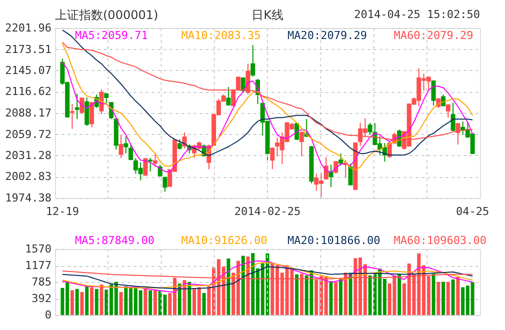 The width and height of the screenshot is (505, 330). Describe the element at coordinates (327, 35) in the screenshot. I see `text: MA20:2079.29` at that location.